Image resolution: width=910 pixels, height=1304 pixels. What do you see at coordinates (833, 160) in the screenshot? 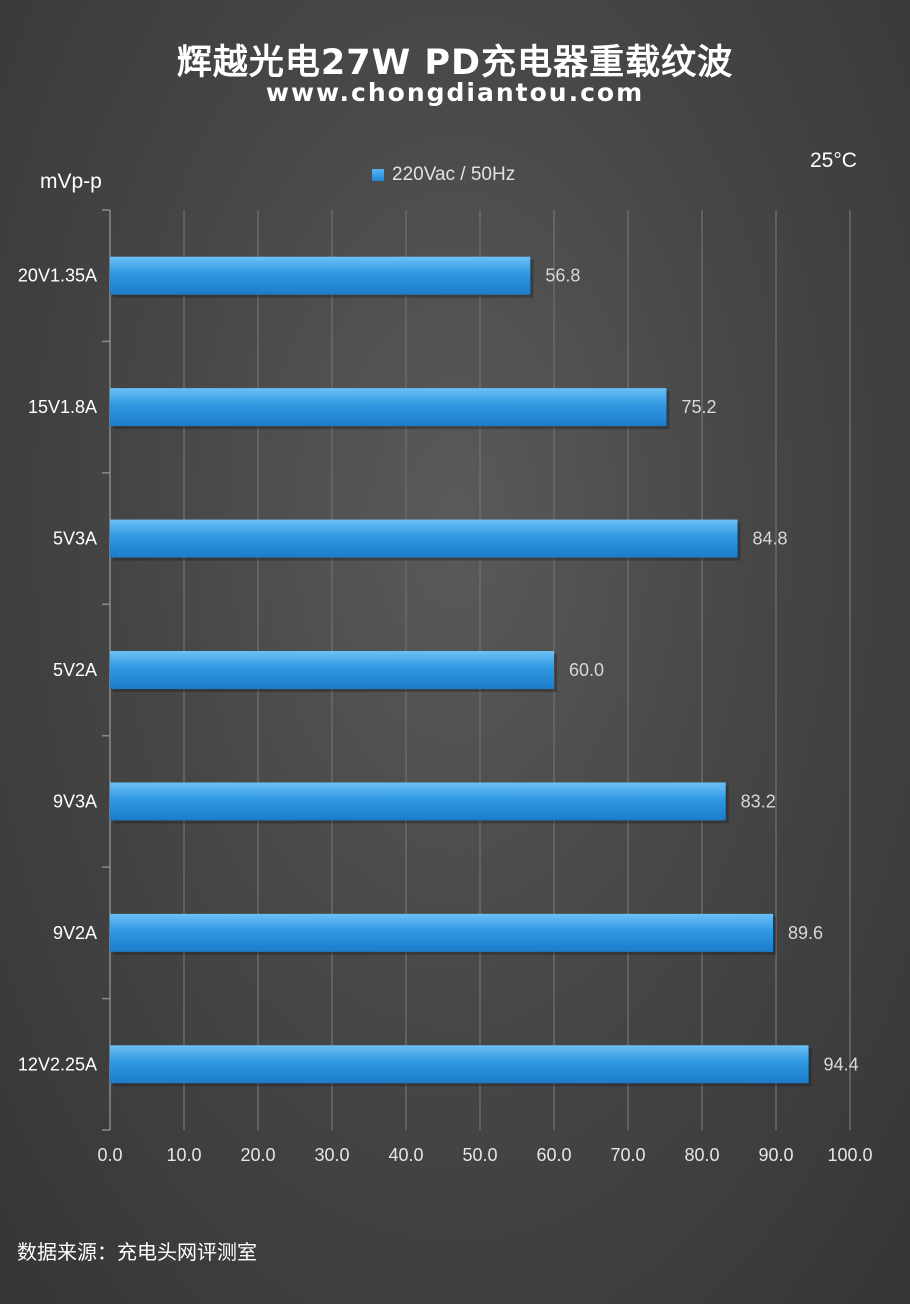
I see `temperature-label: 25°C` at bounding box center [833, 160].